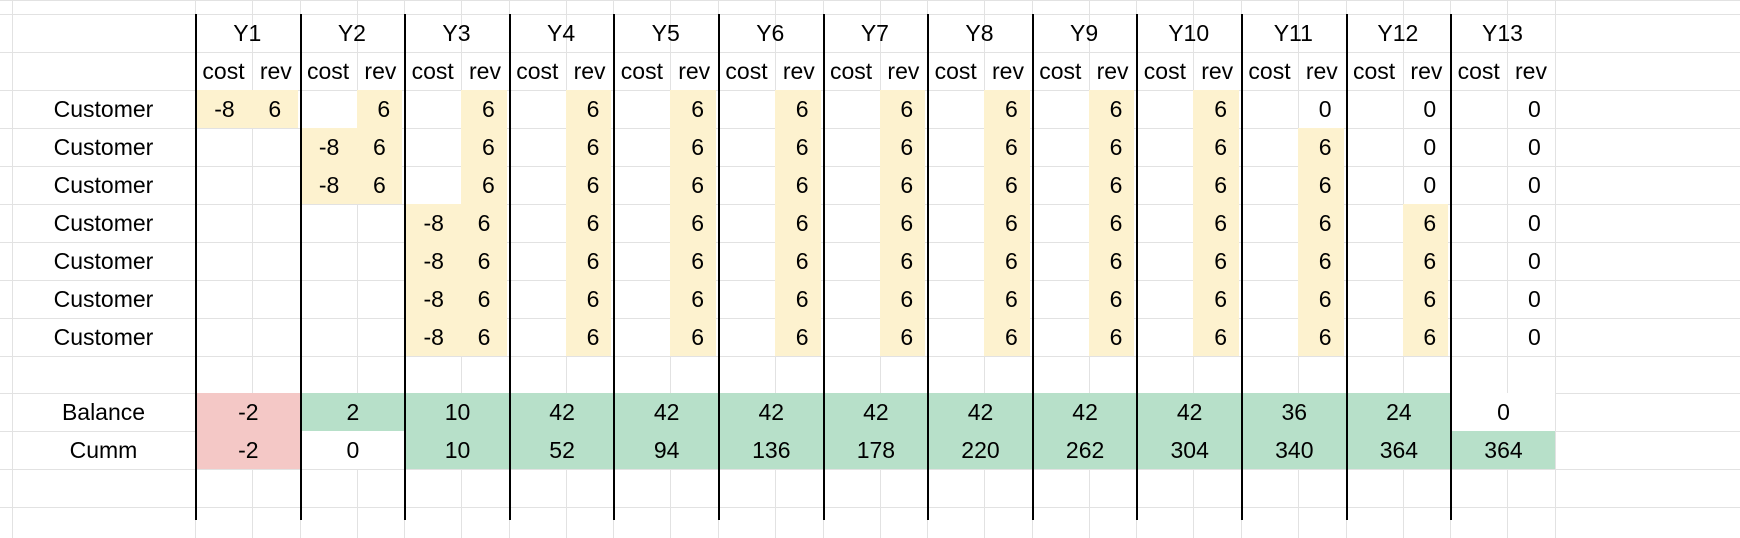  What do you see at coordinates (103, 449) in the screenshot?
I see `cumm-row-label: Cumm` at bounding box center [103, 449].